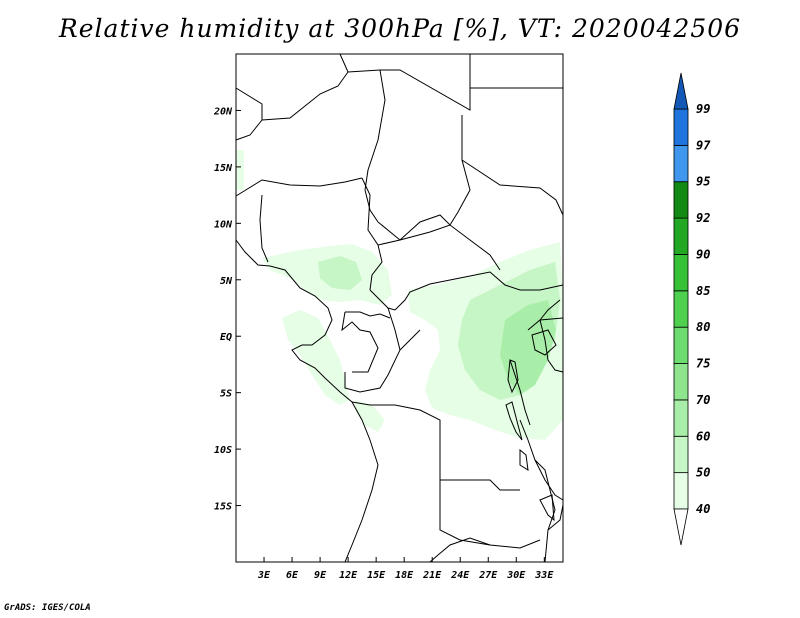 The height and width of the screenshot is (618, 800). What do you see at coordinates (226, 394) in the screenshot?
I see `lat-tick-label: 5S` at bounding box center [226, 394].